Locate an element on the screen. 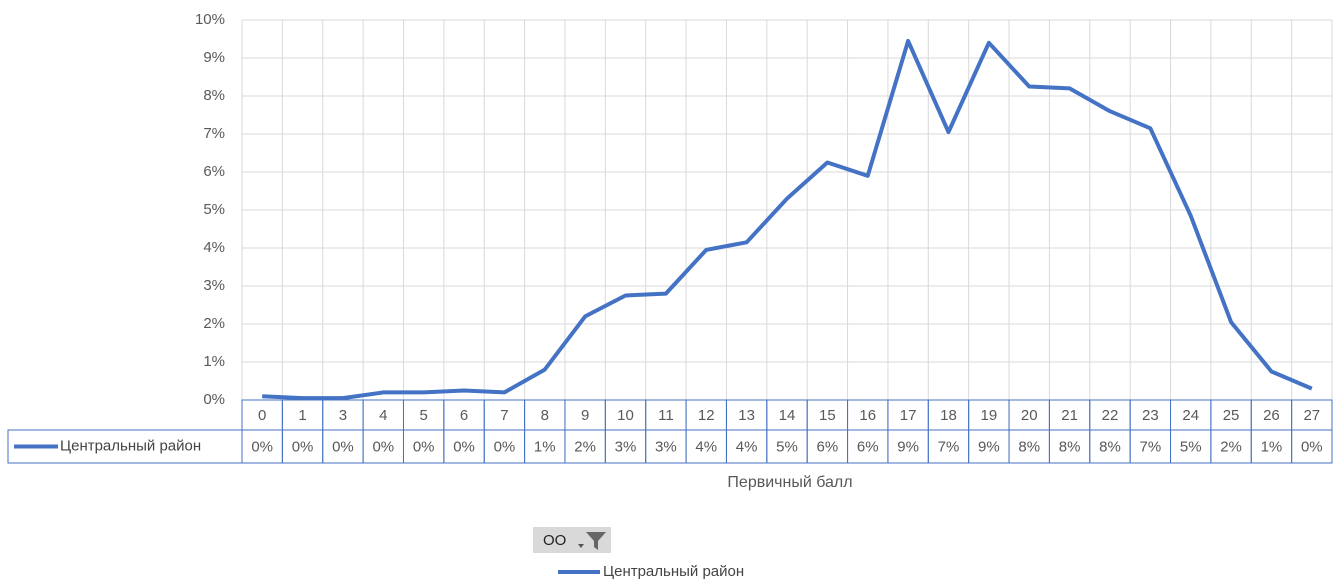 The height and width of the screenshot is (580, 1334). x-tick-label: 4 is located at coordinates (383, 415).